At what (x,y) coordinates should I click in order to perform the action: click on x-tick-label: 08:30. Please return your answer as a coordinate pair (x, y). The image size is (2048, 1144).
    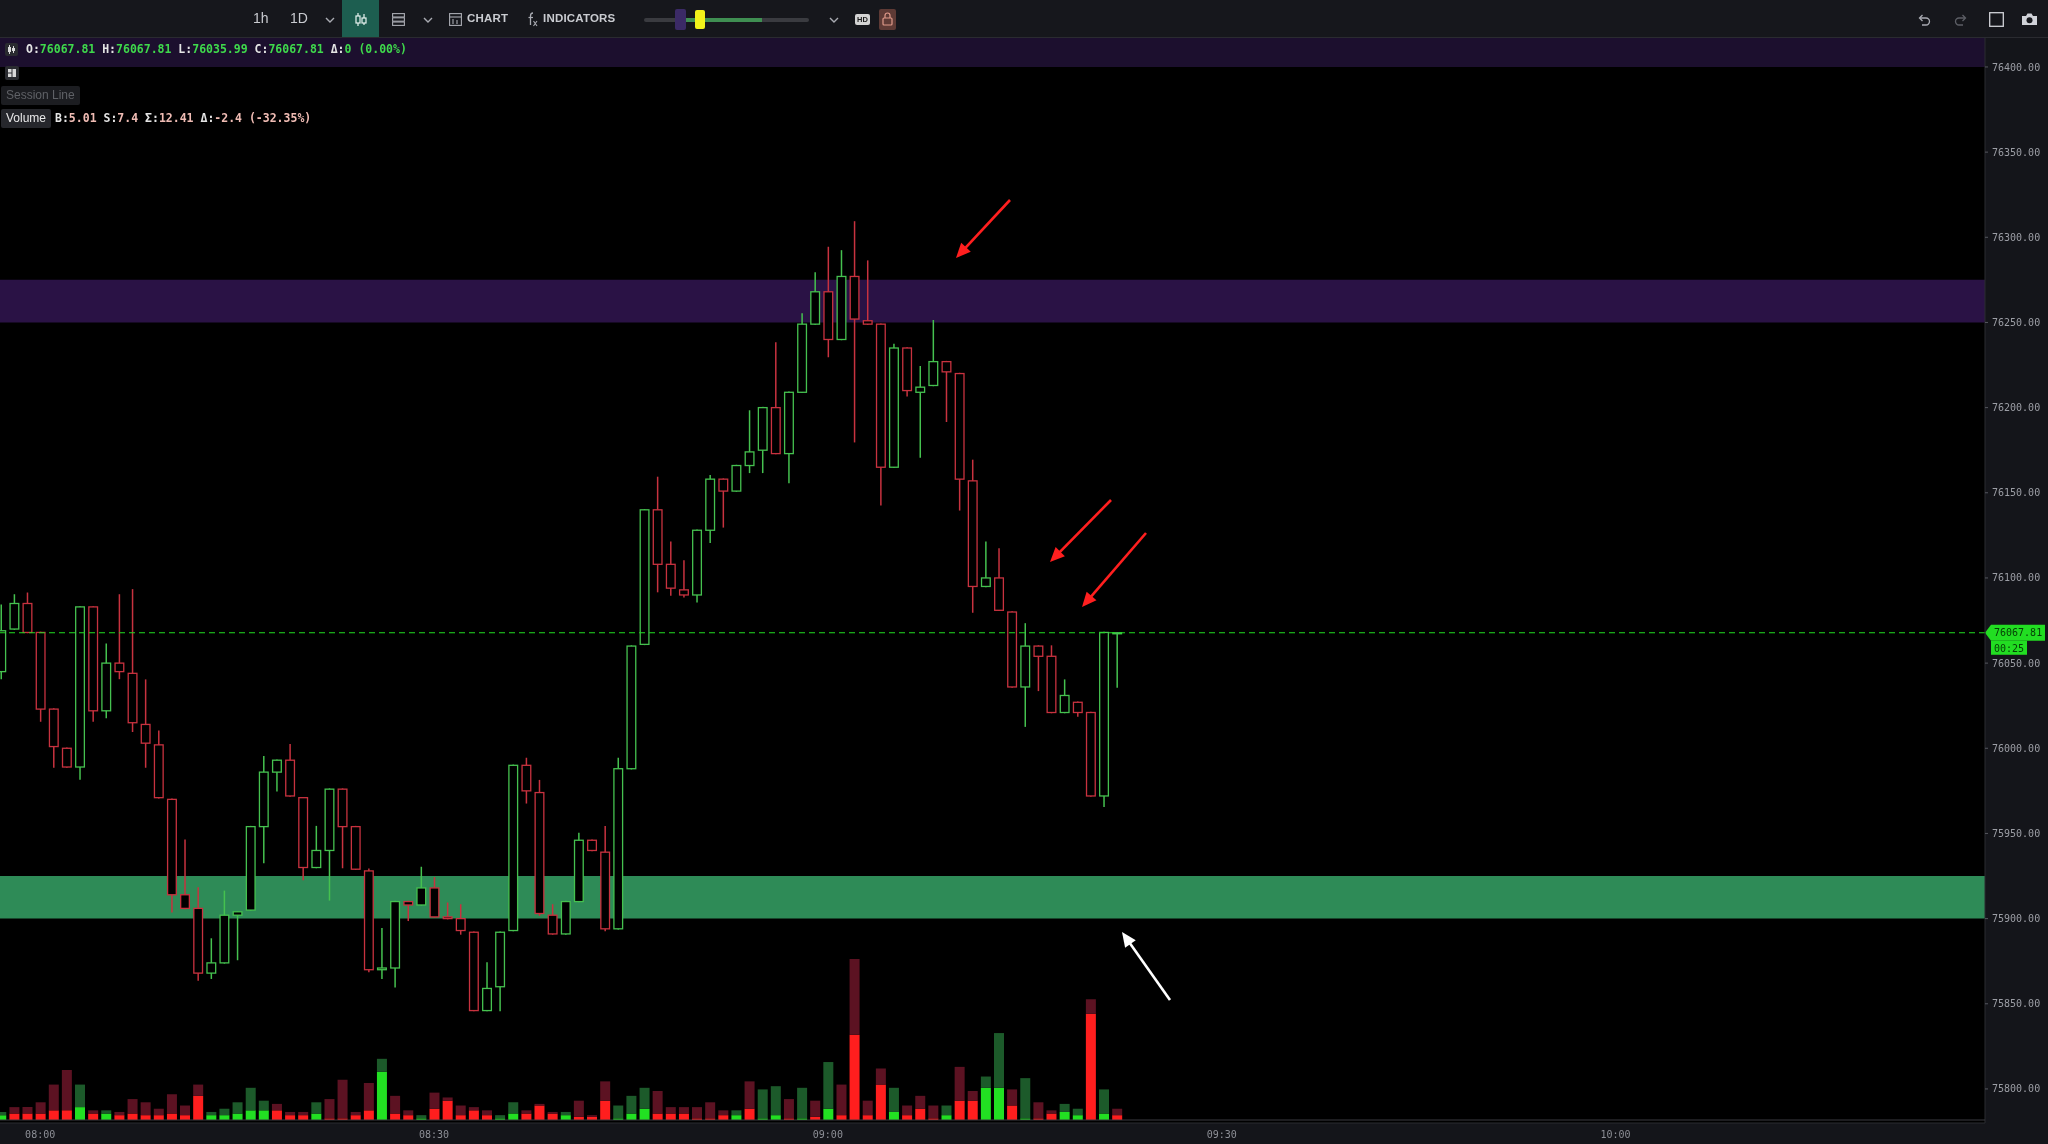
    Looking at the image, I should click on (434, 1135).